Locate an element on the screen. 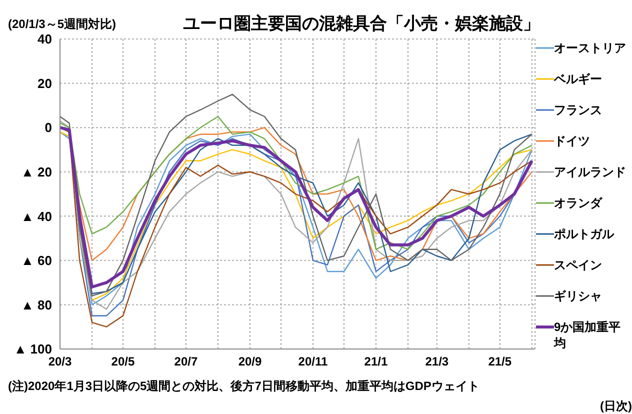 The image size is (632, 414). text: (注)2020年1月3日以降の5週間との対比、後方7日間移動平均、加重平均はGDPウェイト is located at coordinates (244, 386).